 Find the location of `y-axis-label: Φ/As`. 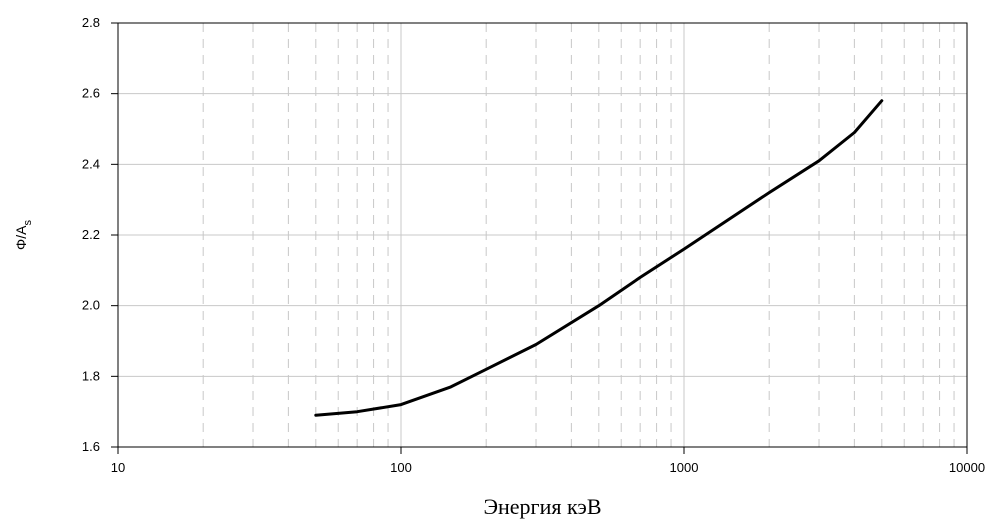

y-axis-label: Φ/As is located at coordinates (23, 235).